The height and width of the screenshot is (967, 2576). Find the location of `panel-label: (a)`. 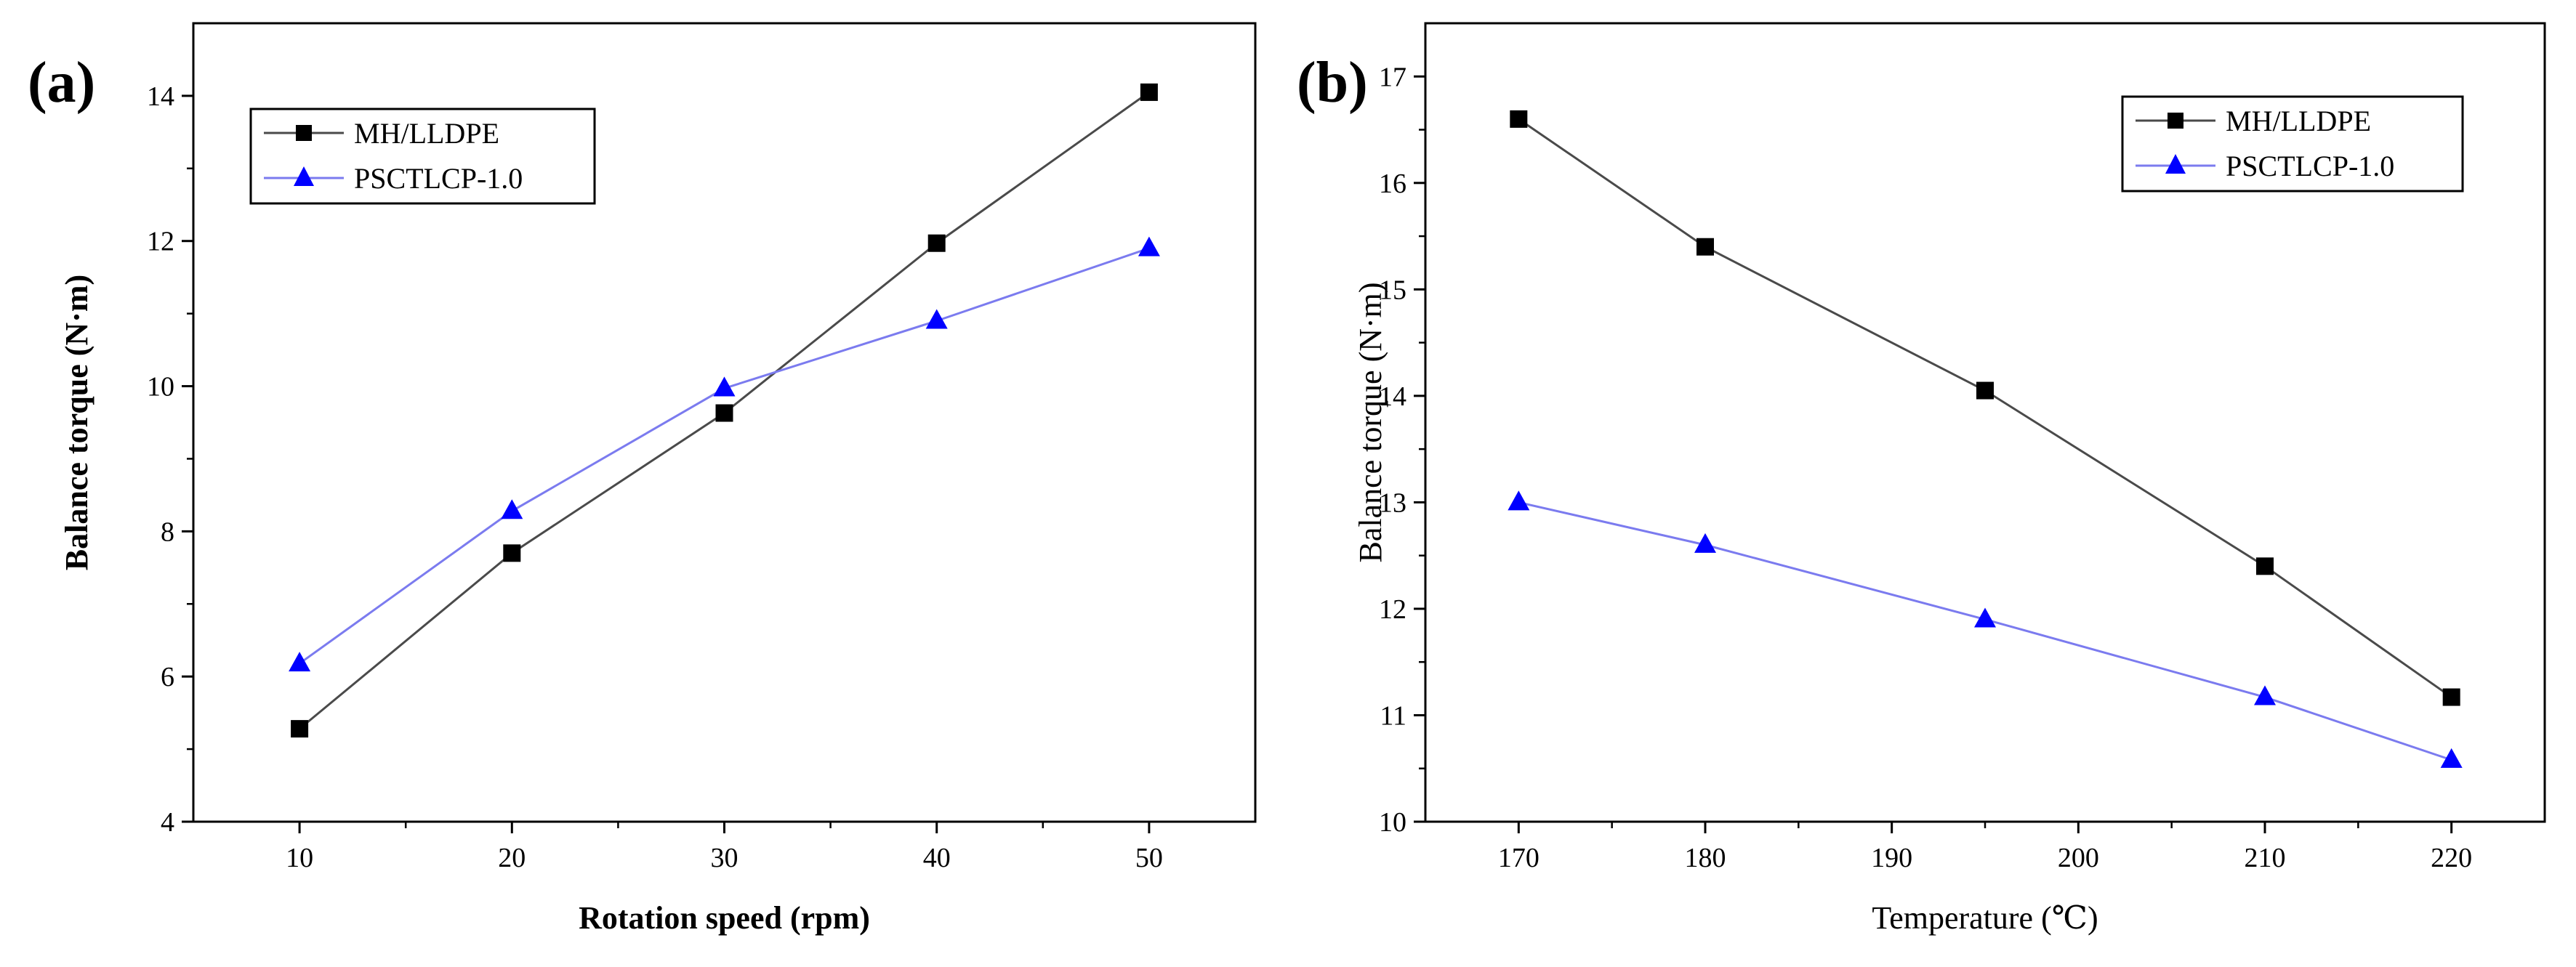

panel-label: (a) is located at coordinates (61, 83).